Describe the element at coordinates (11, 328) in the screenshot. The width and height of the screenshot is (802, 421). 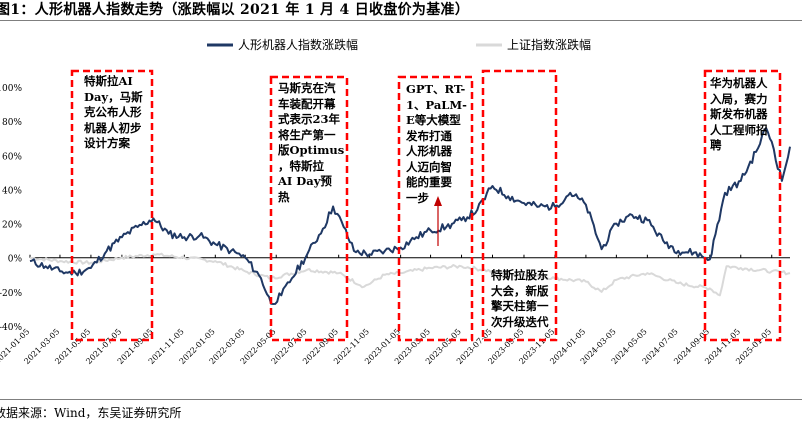
I see `y-tick-label: -40%` at that location.